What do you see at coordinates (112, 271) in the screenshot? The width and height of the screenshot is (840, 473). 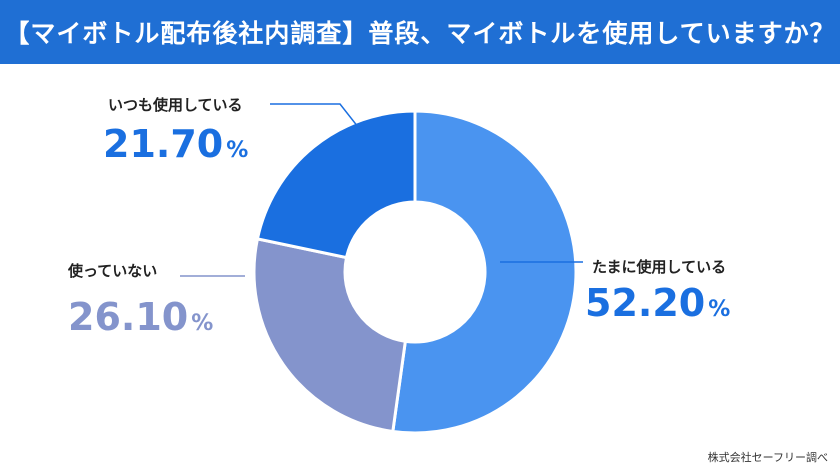 I see `category-label-2: 使っていない` at bounding box center [112, 271].